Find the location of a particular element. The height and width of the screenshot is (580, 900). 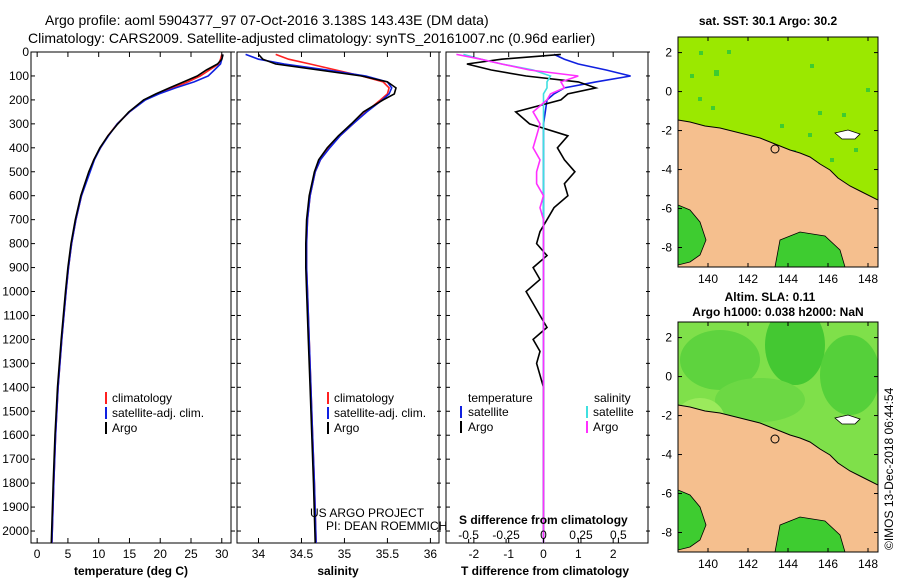

credit-project: US ARGO PROJECT is located at coordinates (367, 513).